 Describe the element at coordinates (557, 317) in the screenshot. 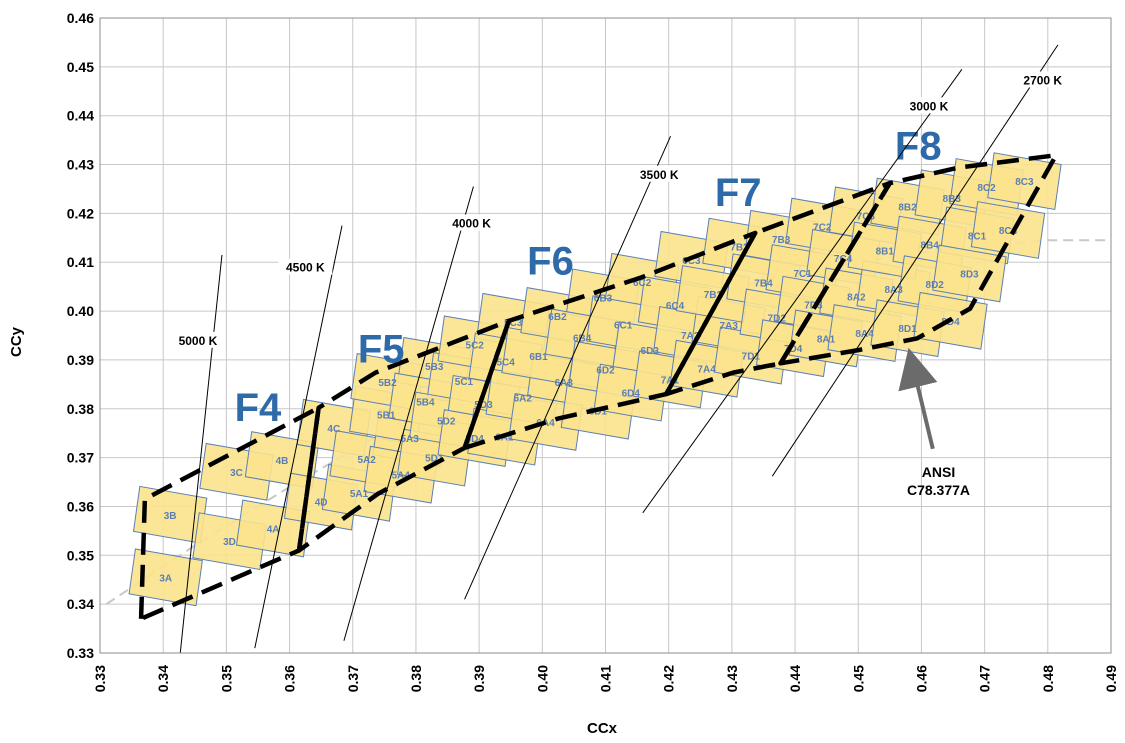

I see `bin-label-6b2: 6B2` at that location.